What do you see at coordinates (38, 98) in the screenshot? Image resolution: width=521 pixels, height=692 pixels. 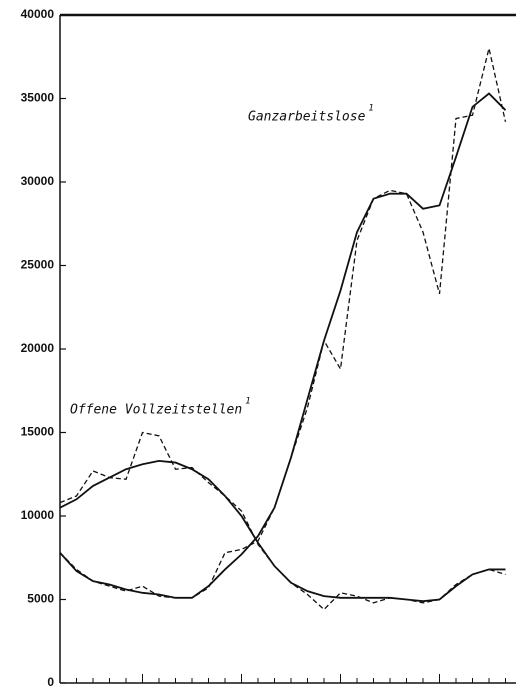 I see `y-tick-label: 35000` at bounding box center [38, 98].